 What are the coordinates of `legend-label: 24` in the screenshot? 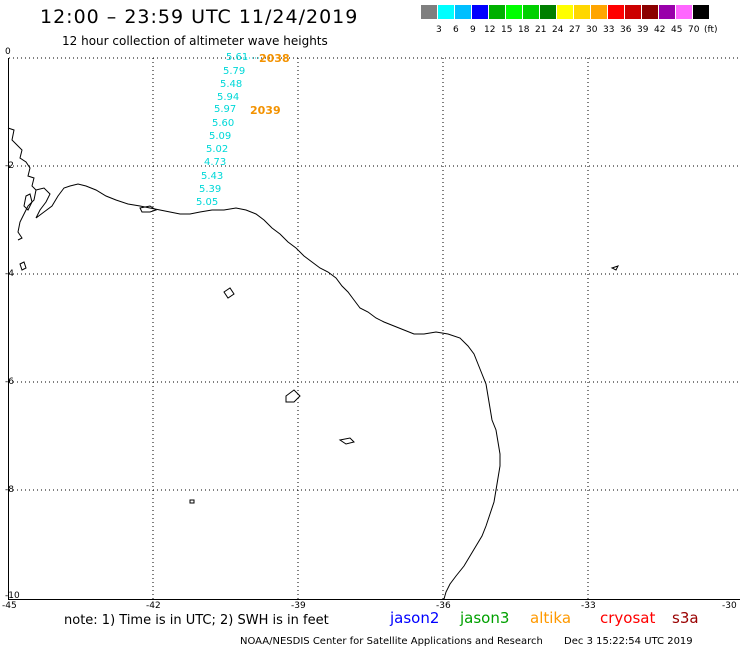 It's located at (558, 30).